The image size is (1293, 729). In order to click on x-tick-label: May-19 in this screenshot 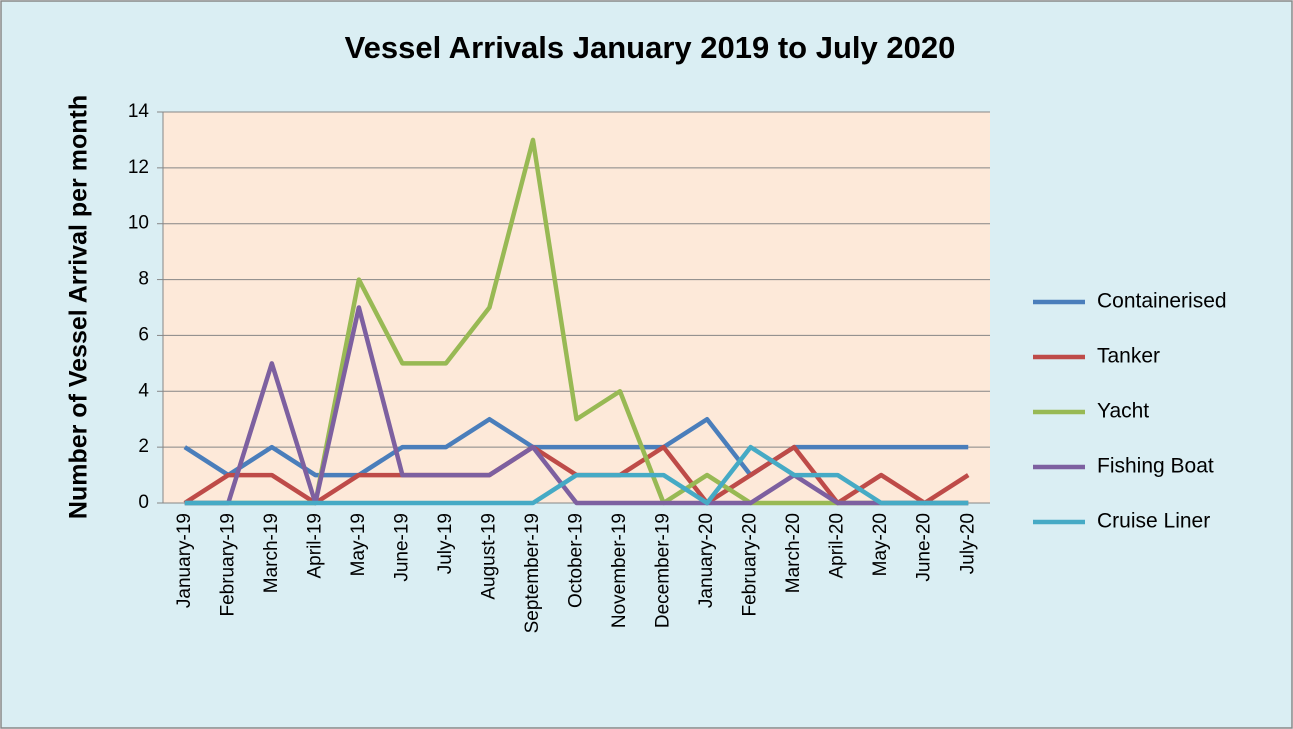, I will do `click(358, 544)`.